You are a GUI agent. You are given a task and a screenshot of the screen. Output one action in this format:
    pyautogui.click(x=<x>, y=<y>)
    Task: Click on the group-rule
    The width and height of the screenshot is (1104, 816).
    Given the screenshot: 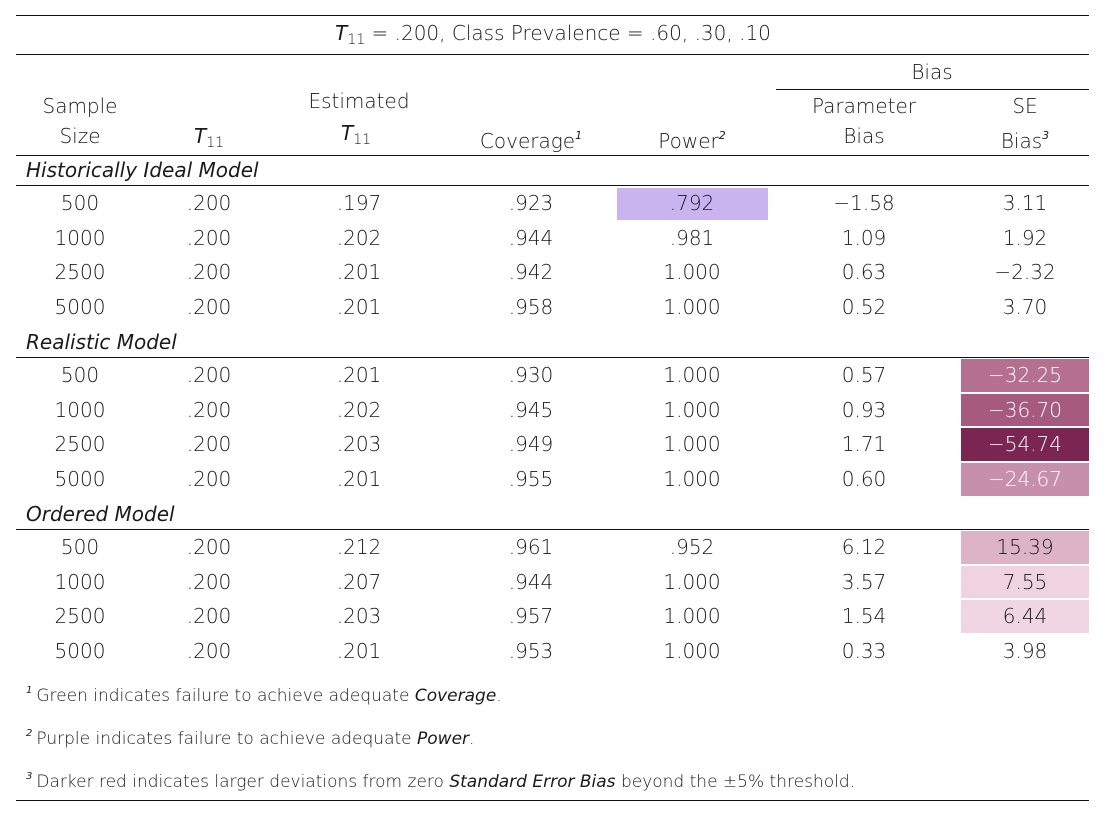 What is the action you would take?
    pyautogui.click(x=552, y=185)
    